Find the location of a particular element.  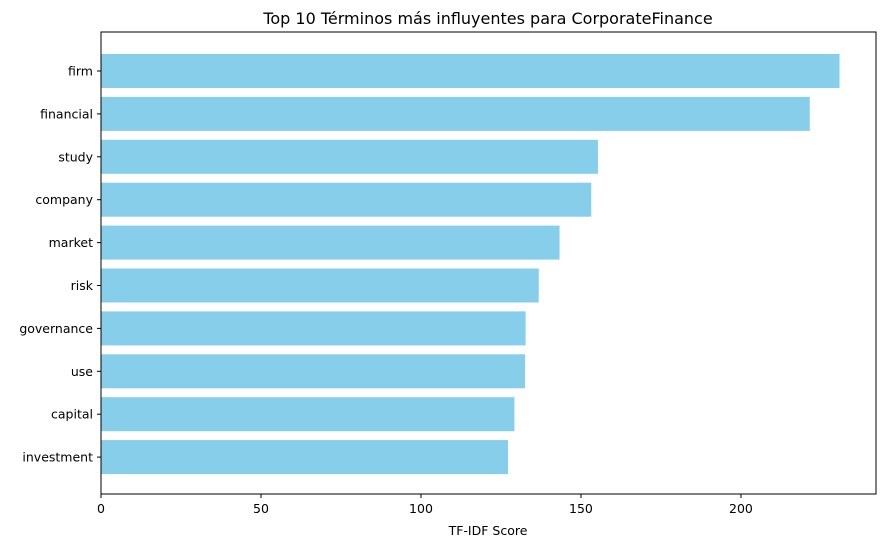

x-axis-ticks: 0 50 100 150 200 is located at coordinates (425, 505).